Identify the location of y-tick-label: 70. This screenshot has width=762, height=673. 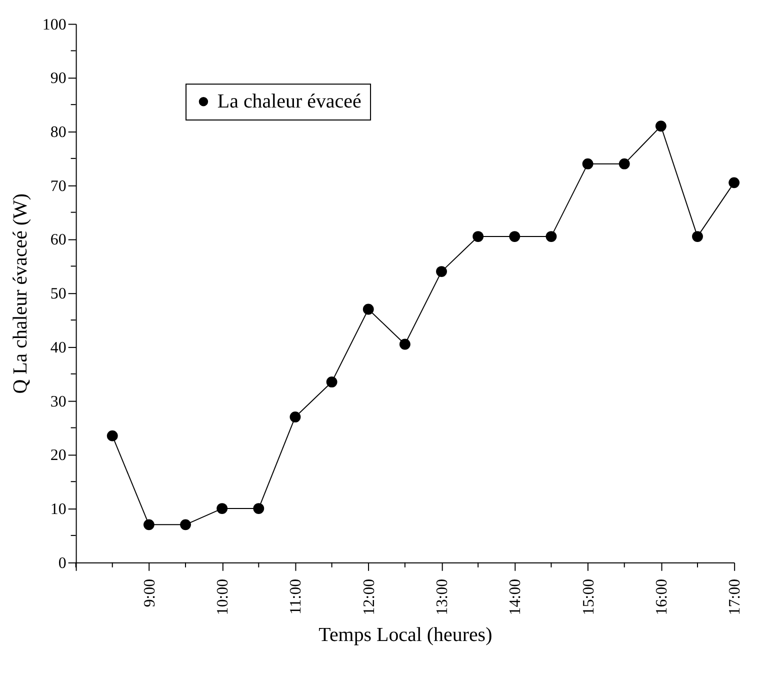
(58, 186).